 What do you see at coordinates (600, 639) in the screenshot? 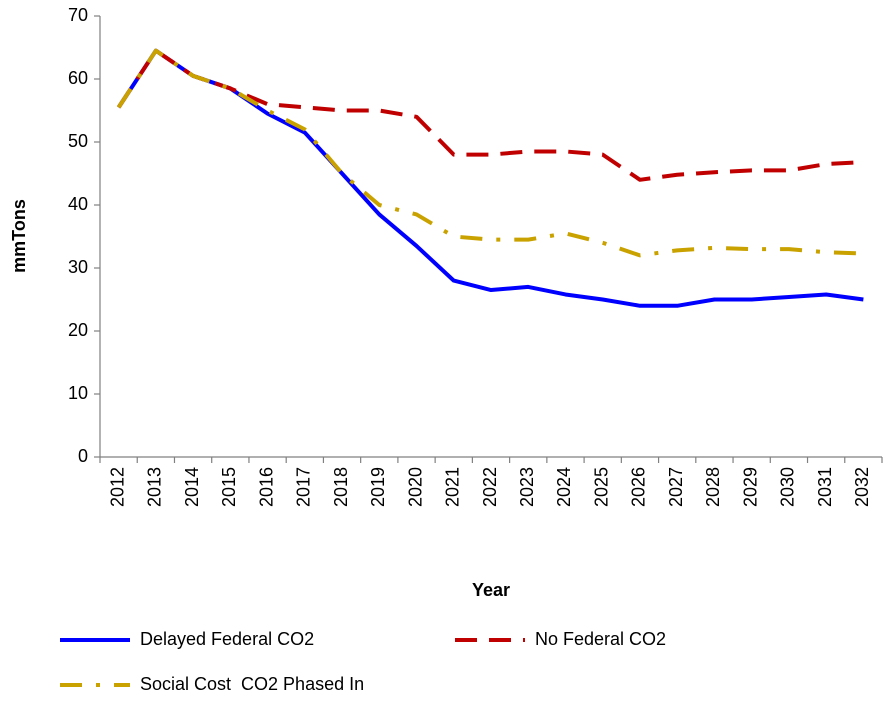
I see `legend-label: No Federal CO2` at bounding box center [600, 639].